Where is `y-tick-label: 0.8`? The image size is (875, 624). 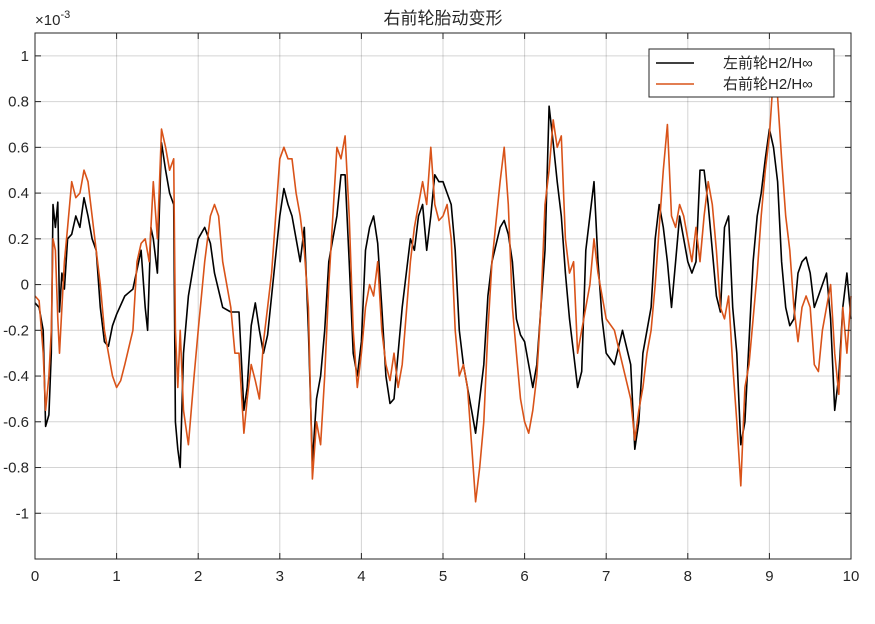 y-tick-label: 0.8 is located at coordinates (18, 102).